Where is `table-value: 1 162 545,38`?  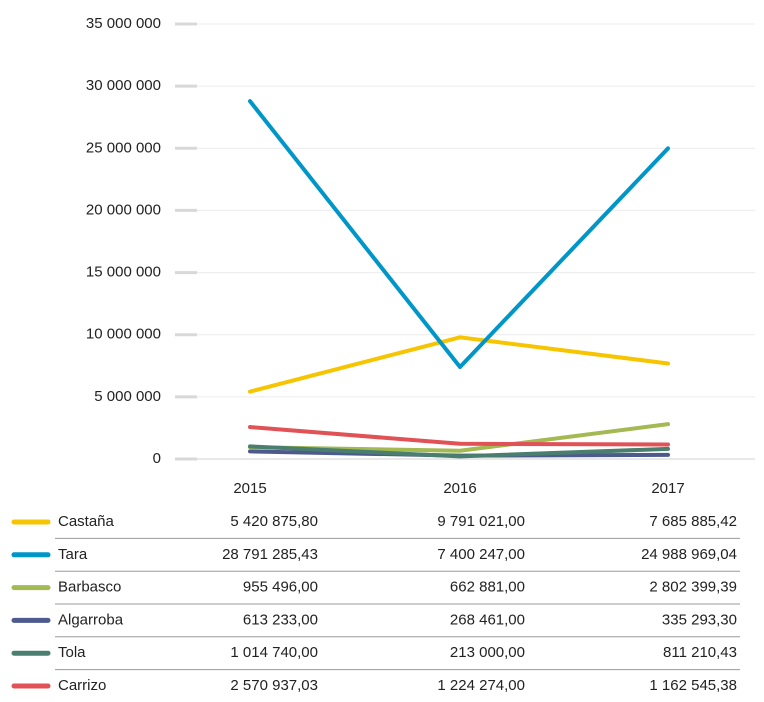 table-value: 1 162 545,38 is located at coordinates (693, 685).